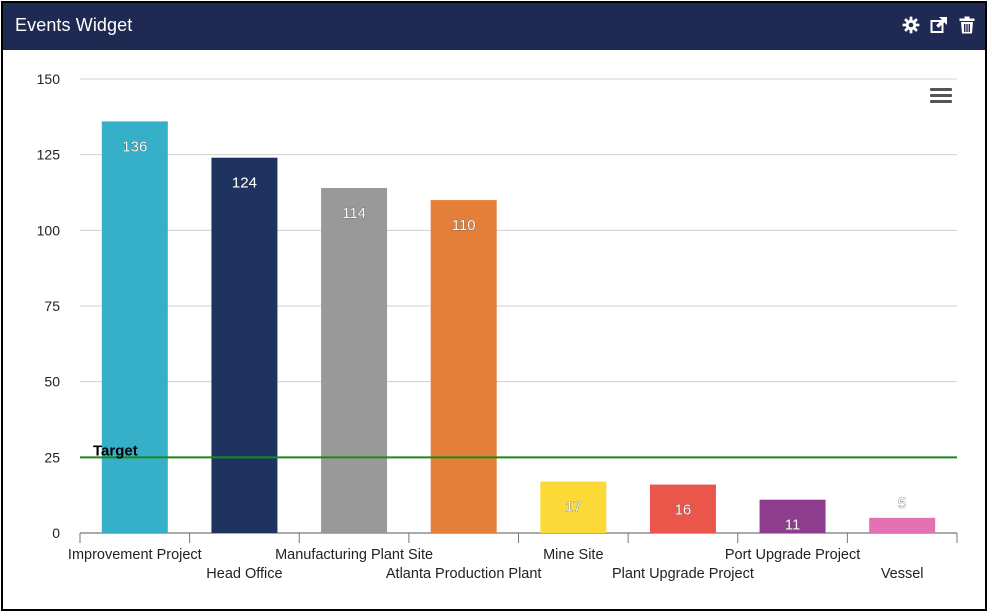 Image resolution: width=992 pixels, height=616 pixels. I want to click on target-label: Target, so click(115, 450).